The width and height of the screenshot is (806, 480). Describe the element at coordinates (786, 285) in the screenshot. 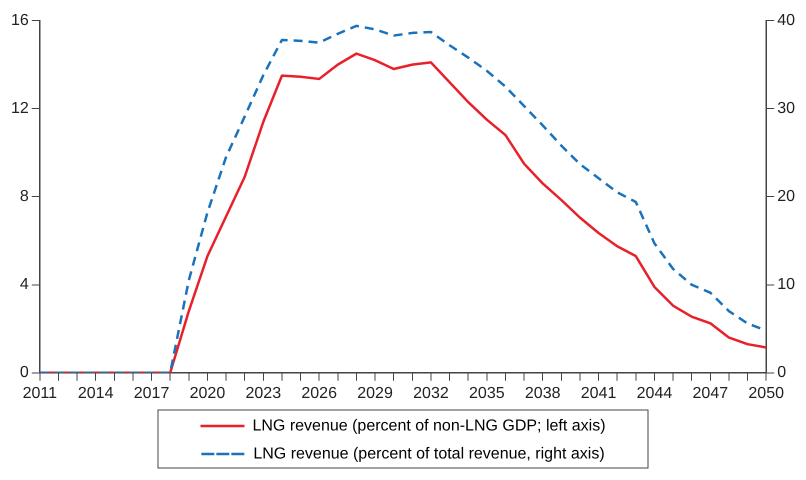

I see `y2-tick-label: 10` at that location.